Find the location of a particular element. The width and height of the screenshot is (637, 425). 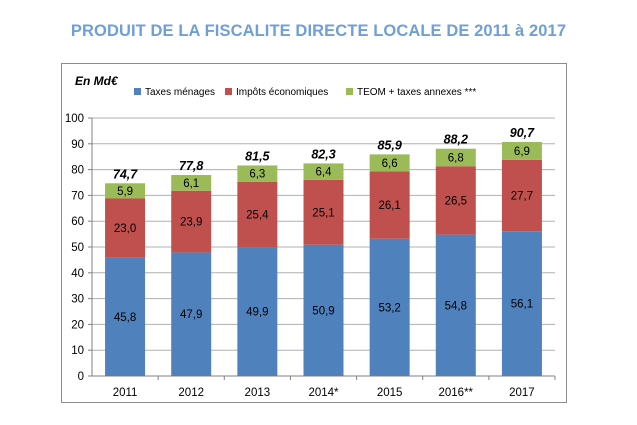

legend-label: Impôts économiques is located at coordinates (282, 92).